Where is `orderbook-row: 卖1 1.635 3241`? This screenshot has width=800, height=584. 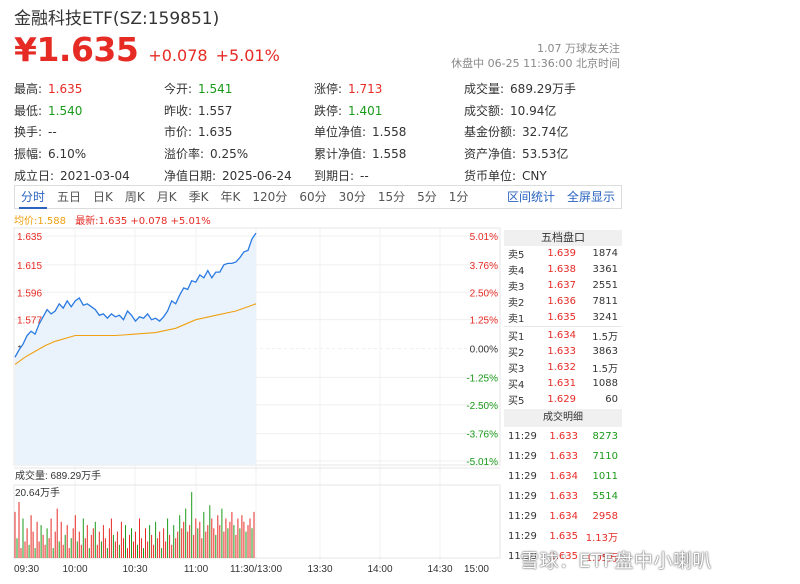
orderbook-row: 卖1 1.635 3241 is located at coordinates (563, 317).